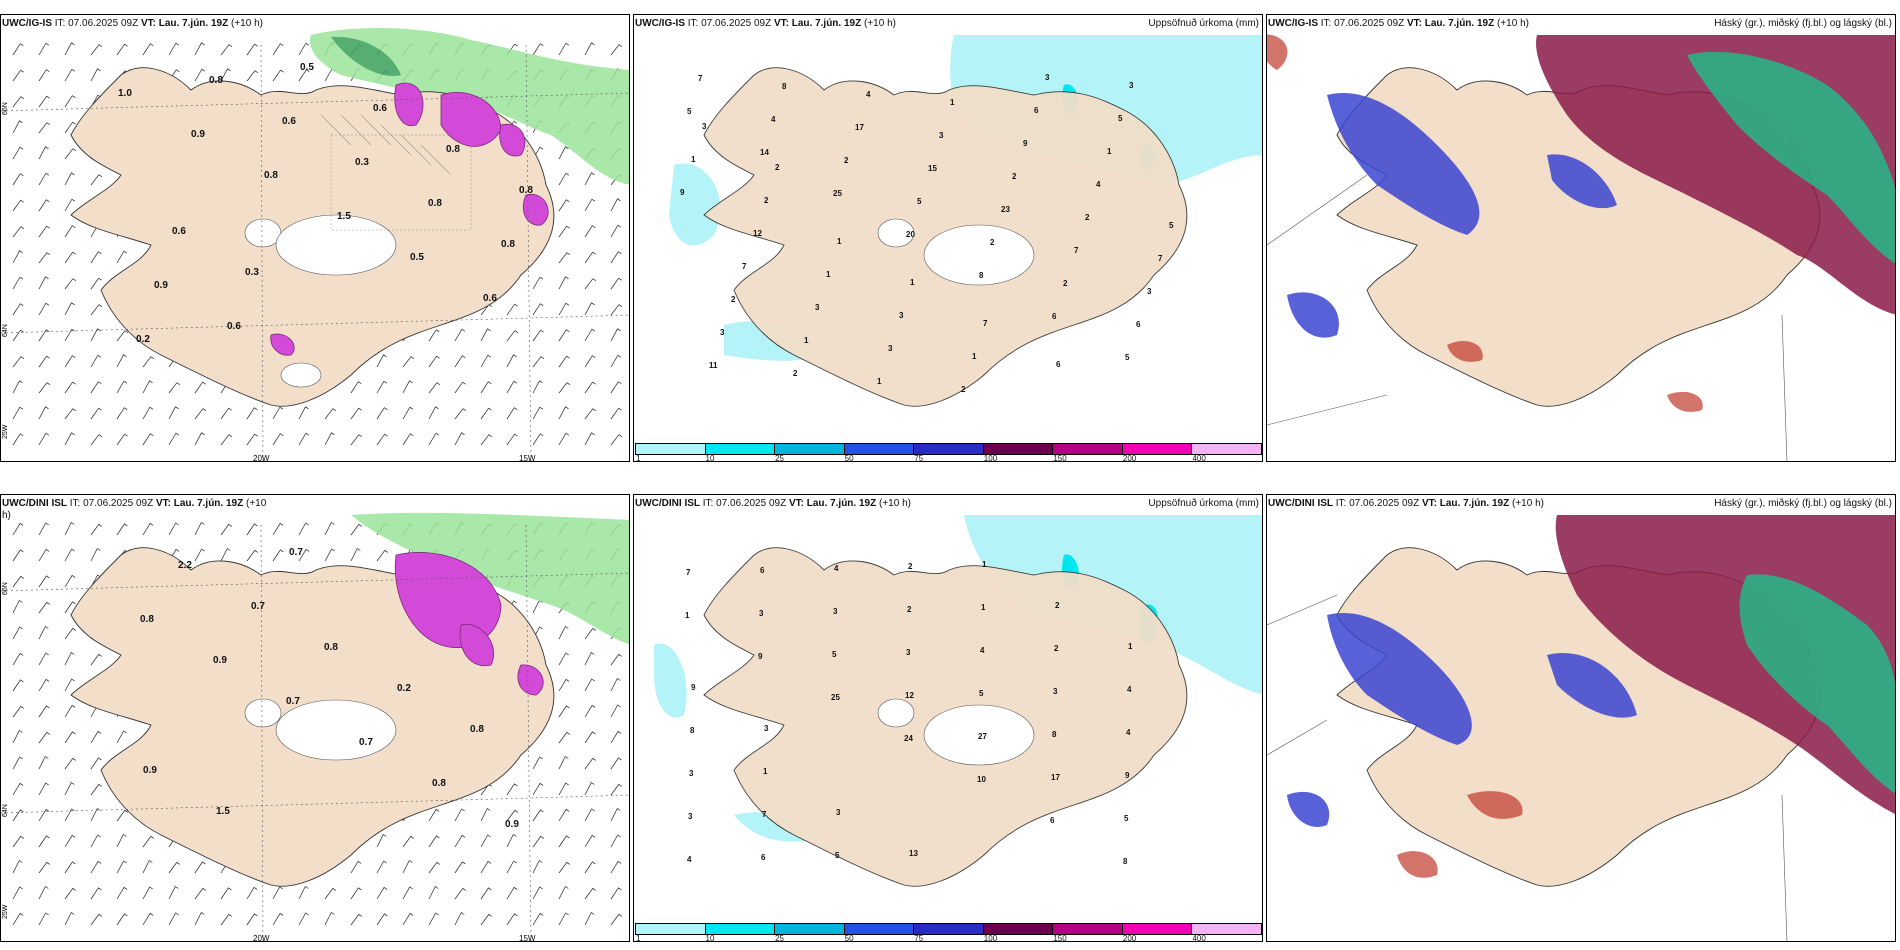 The width and height of the screenshot is (1900, 950). What do you see at coordinates (5, 431) in the screenshot?
I see `lon-label-25: 25W` at bounding box center [5, 431].